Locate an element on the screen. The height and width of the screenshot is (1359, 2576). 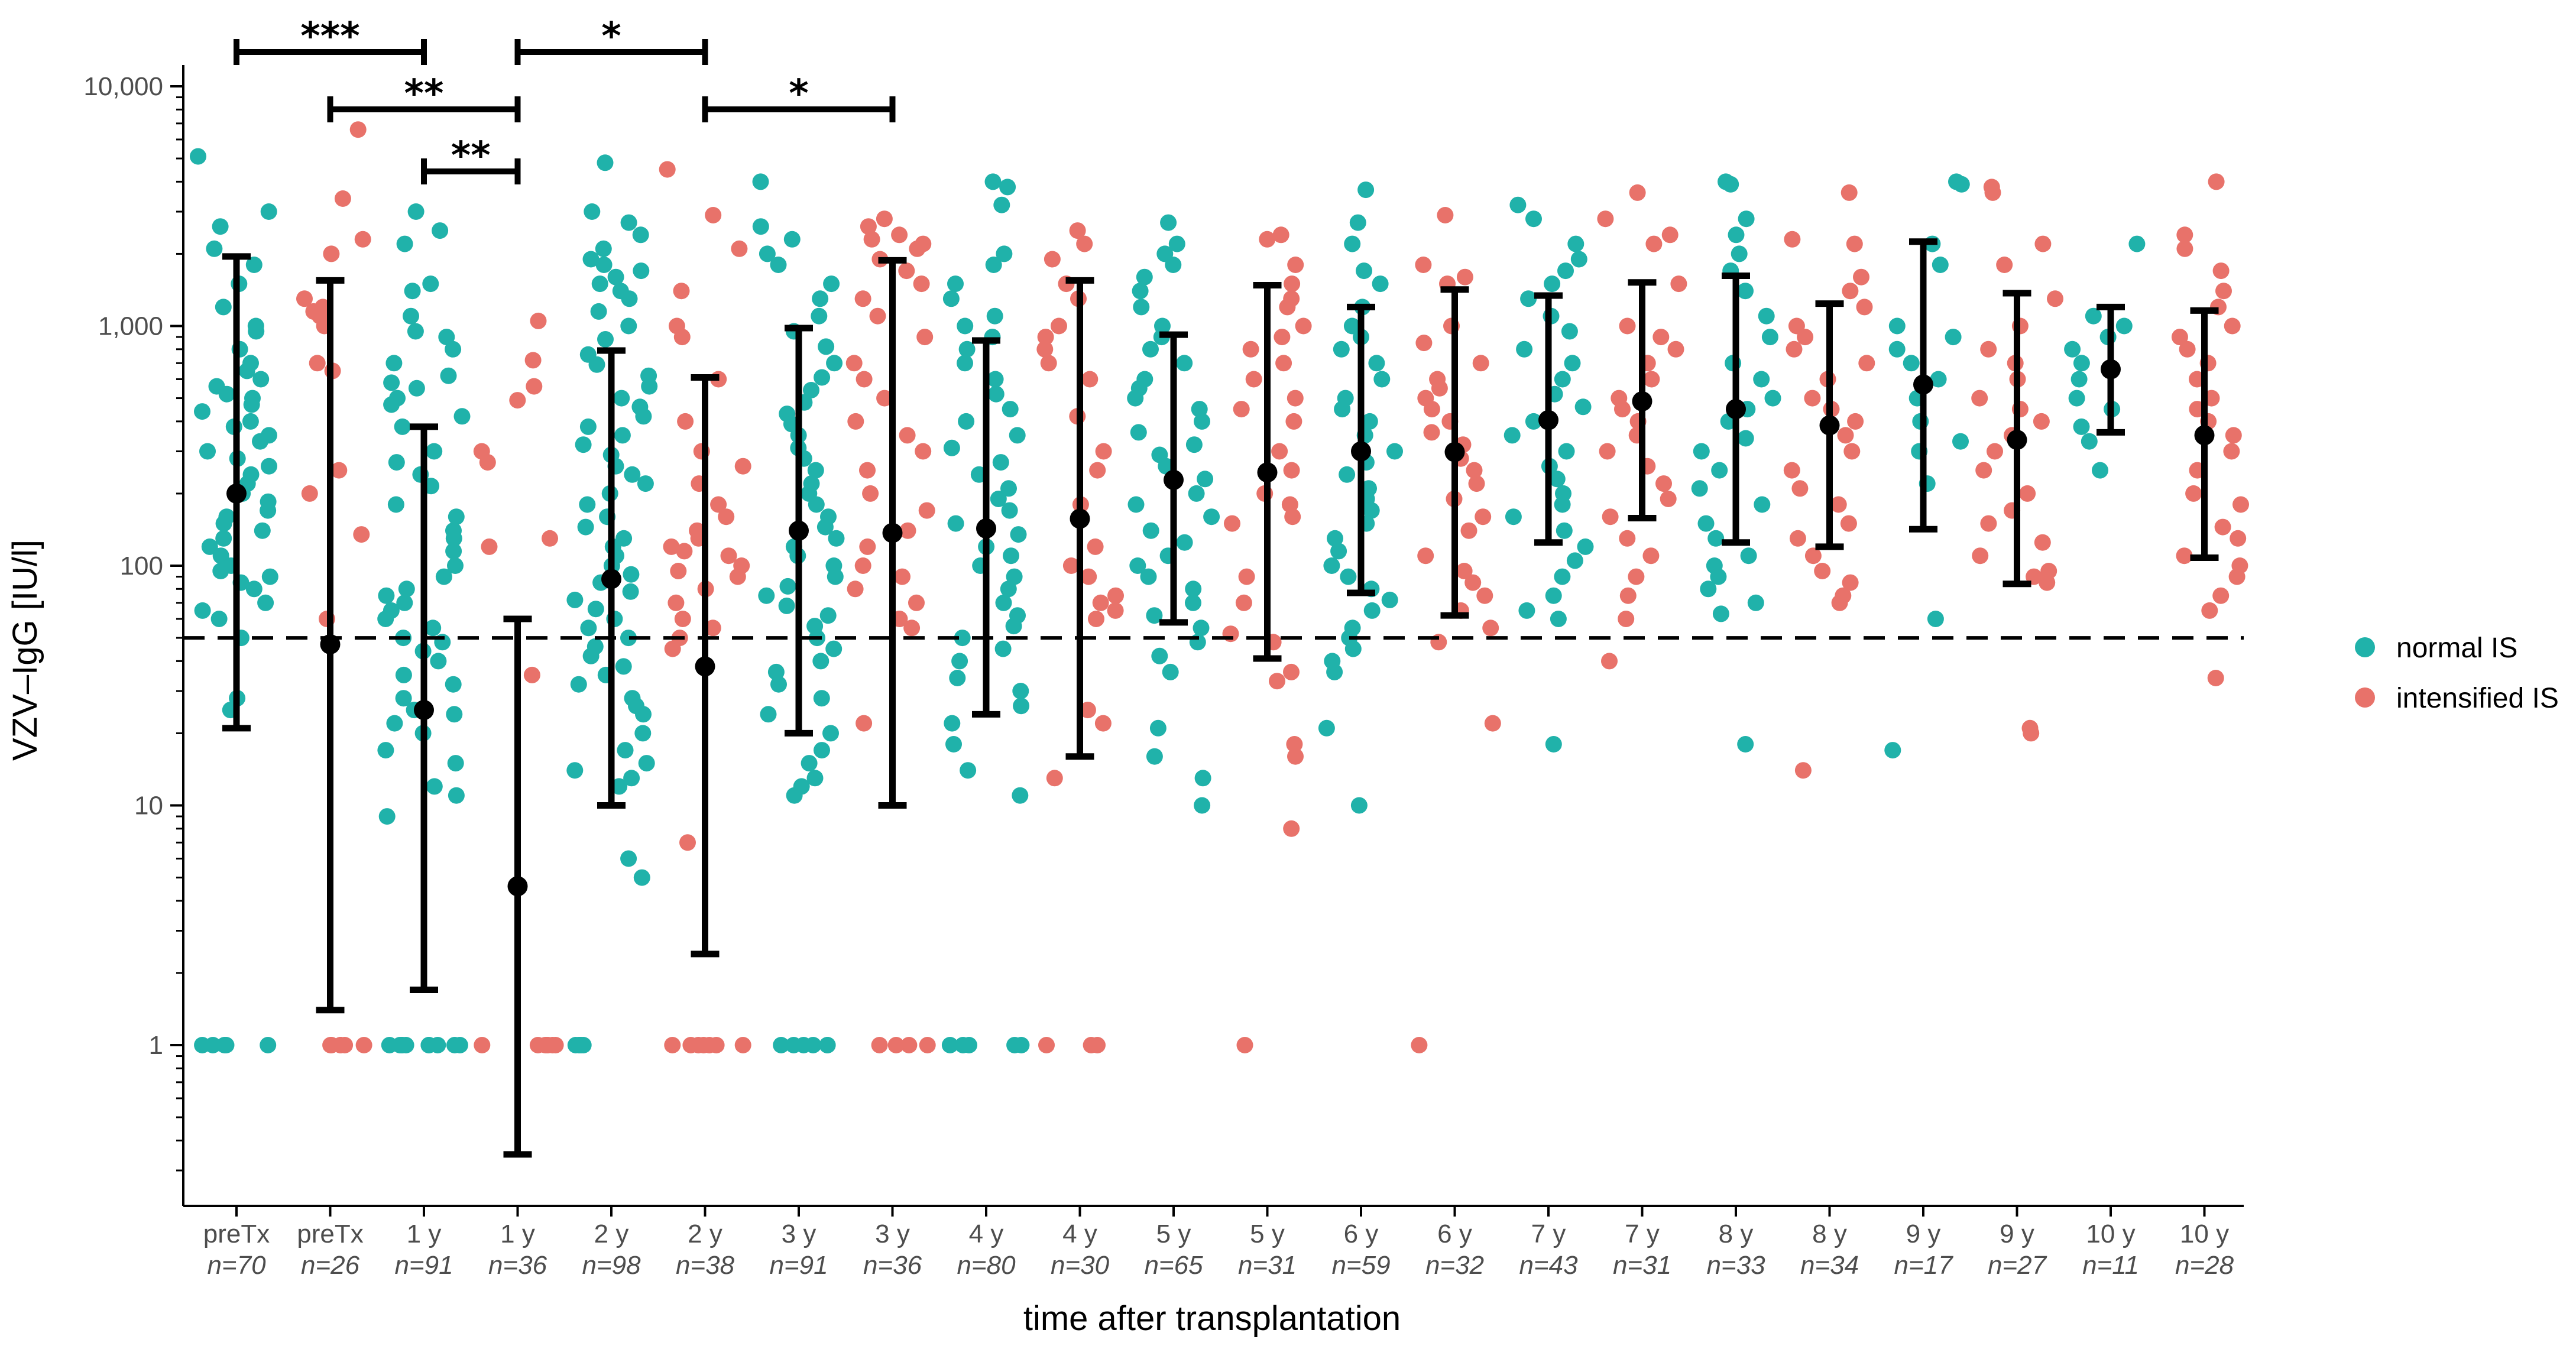
legend: normal IS intensified IS is located at coordinates (2457, 673).